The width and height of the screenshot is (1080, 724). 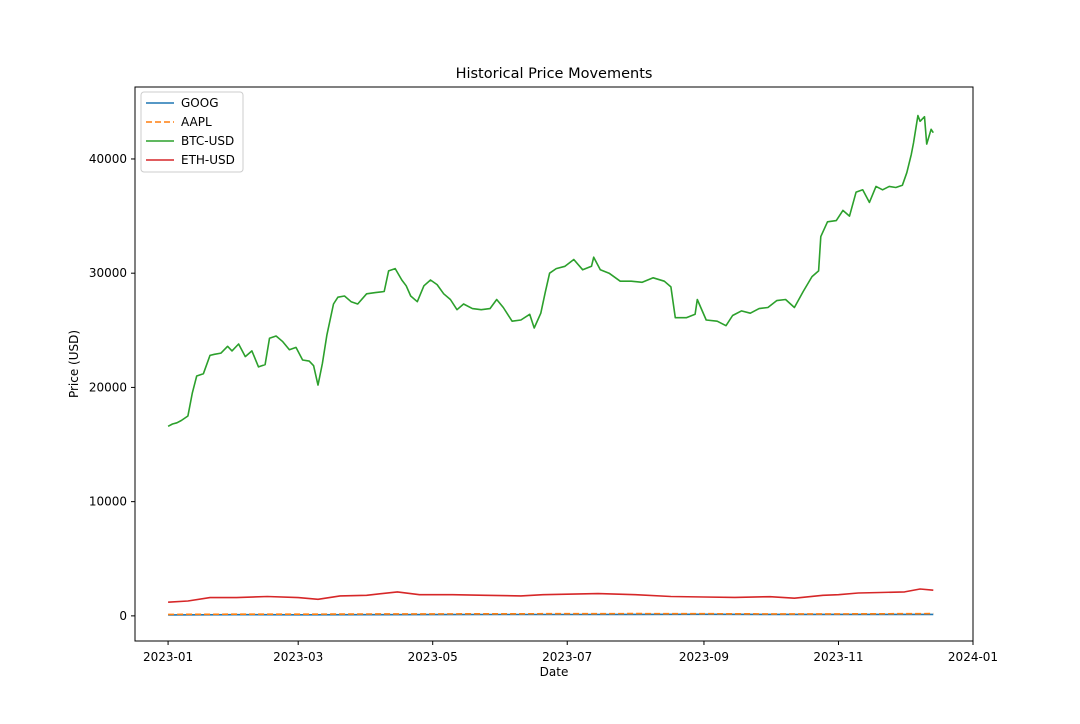 What do you see at coordinates (200, 103) in the screenshot?
I see `legend-label-goog: GOOG` at bounding box center [200, 103].